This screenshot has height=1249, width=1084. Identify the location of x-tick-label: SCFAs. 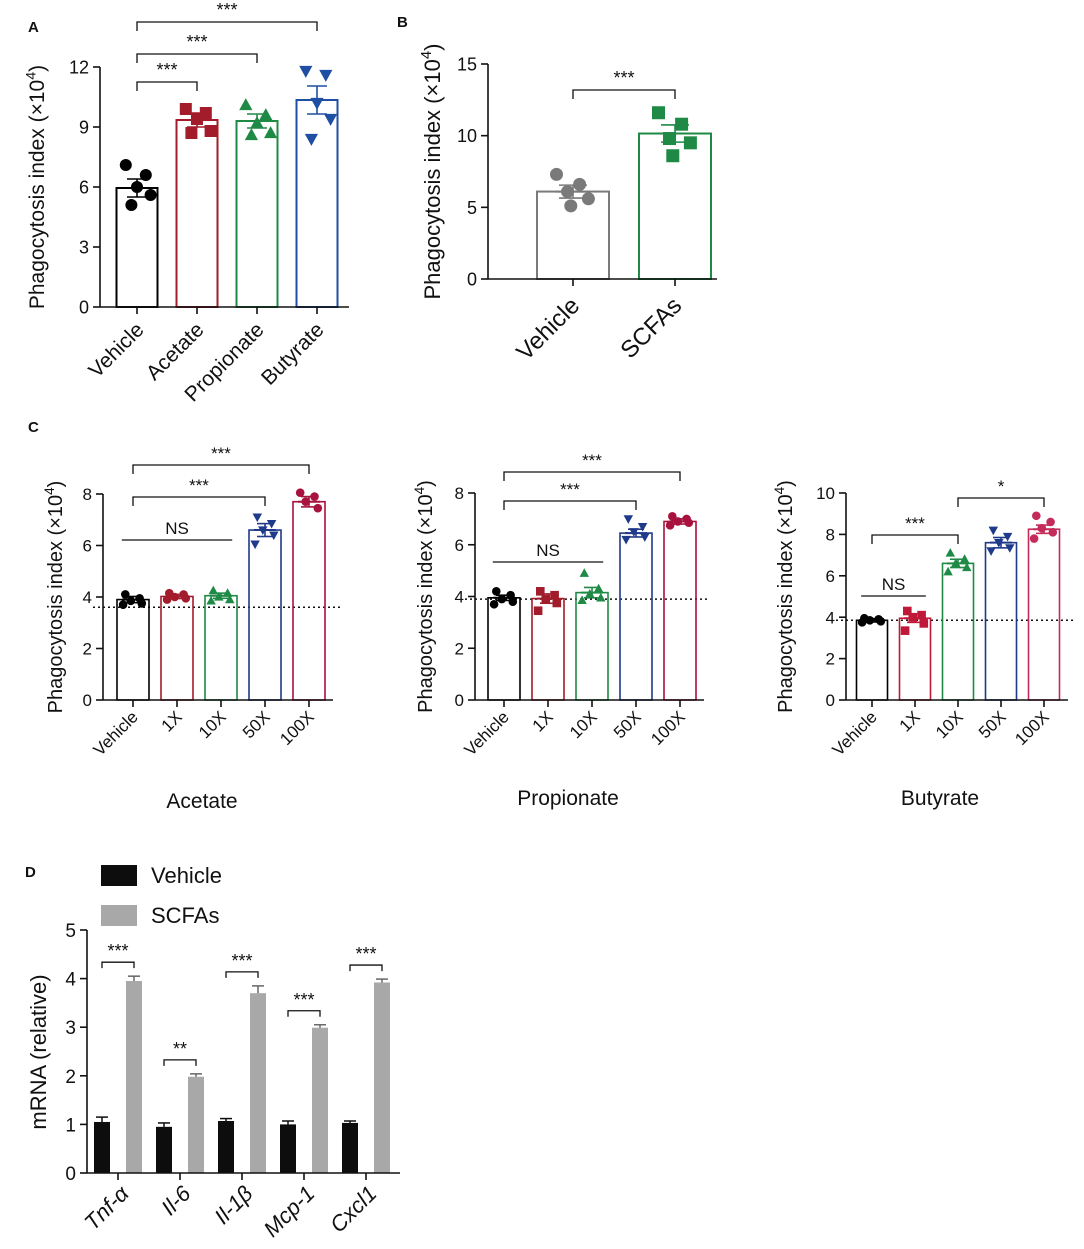
(651, 328).